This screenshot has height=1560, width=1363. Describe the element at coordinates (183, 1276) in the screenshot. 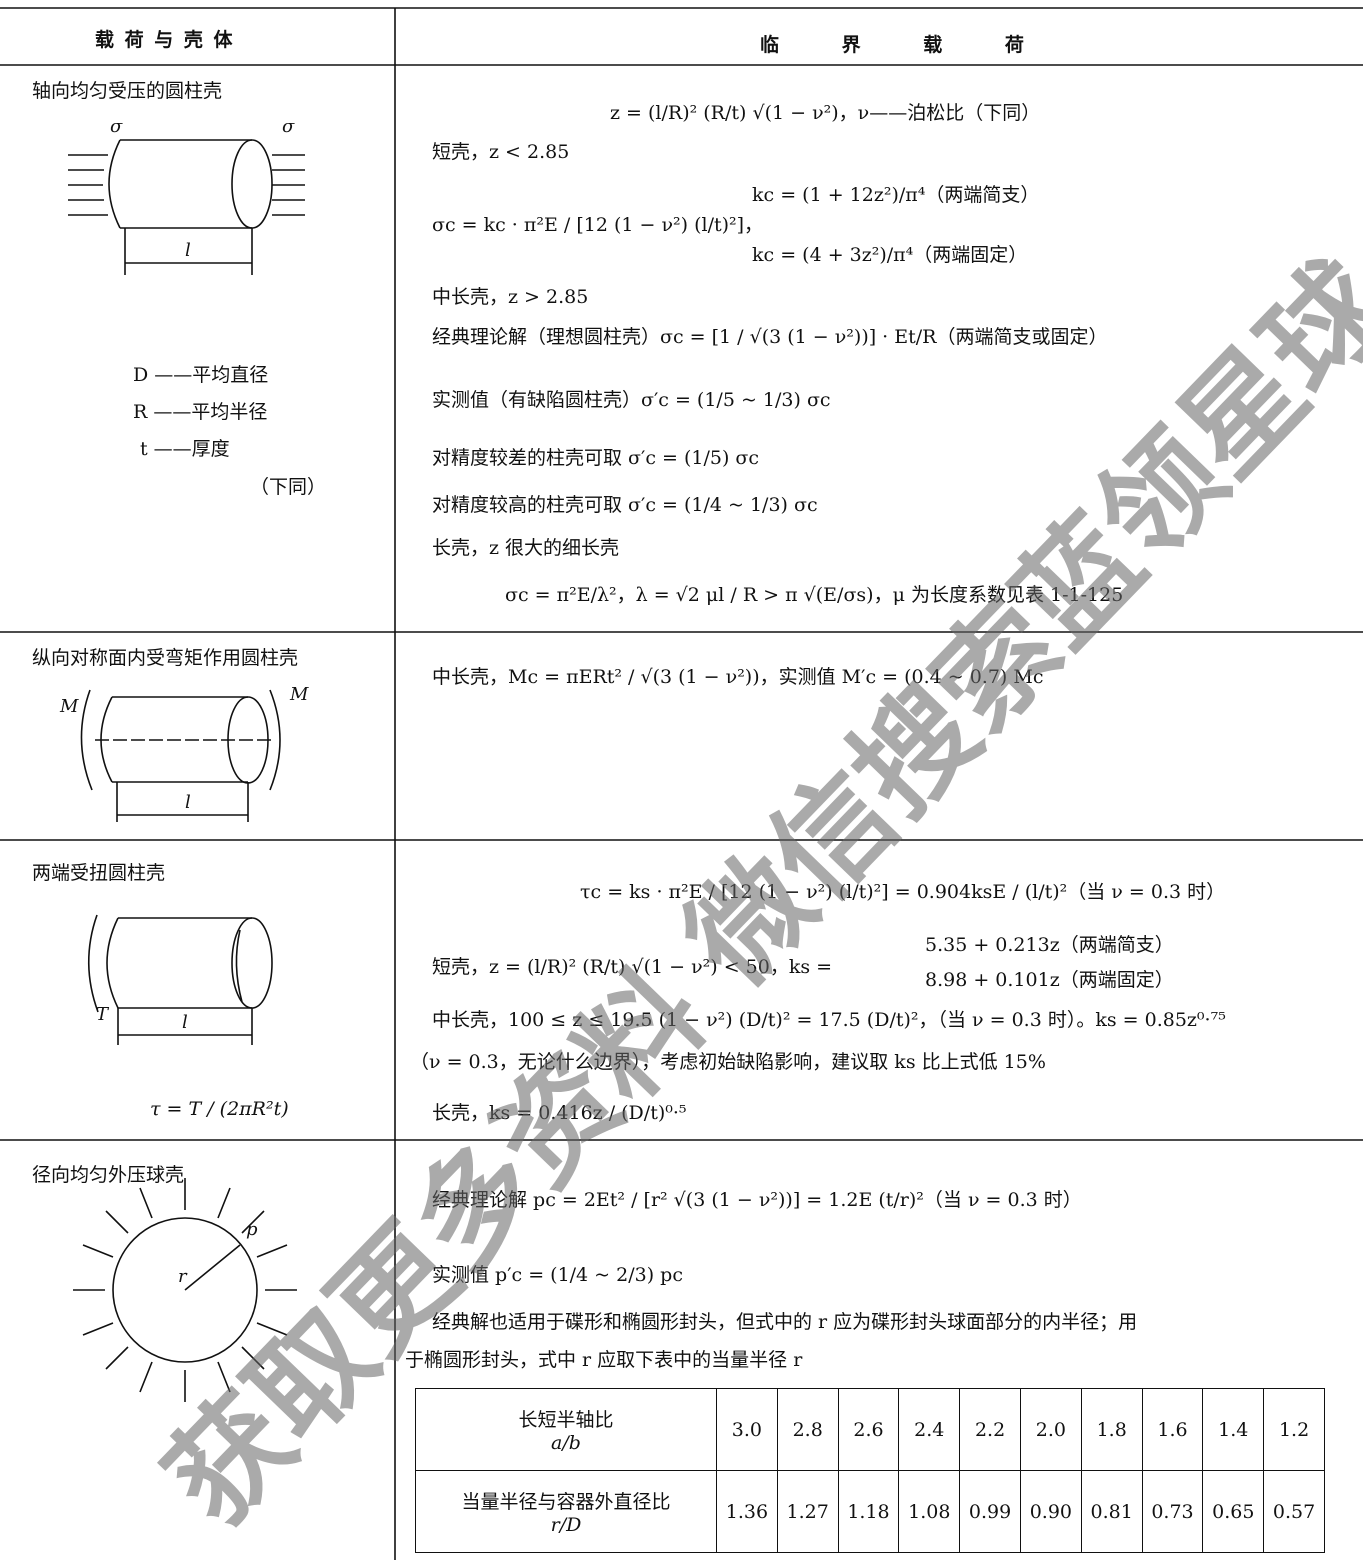

I see `diagram-label: r` at that location.